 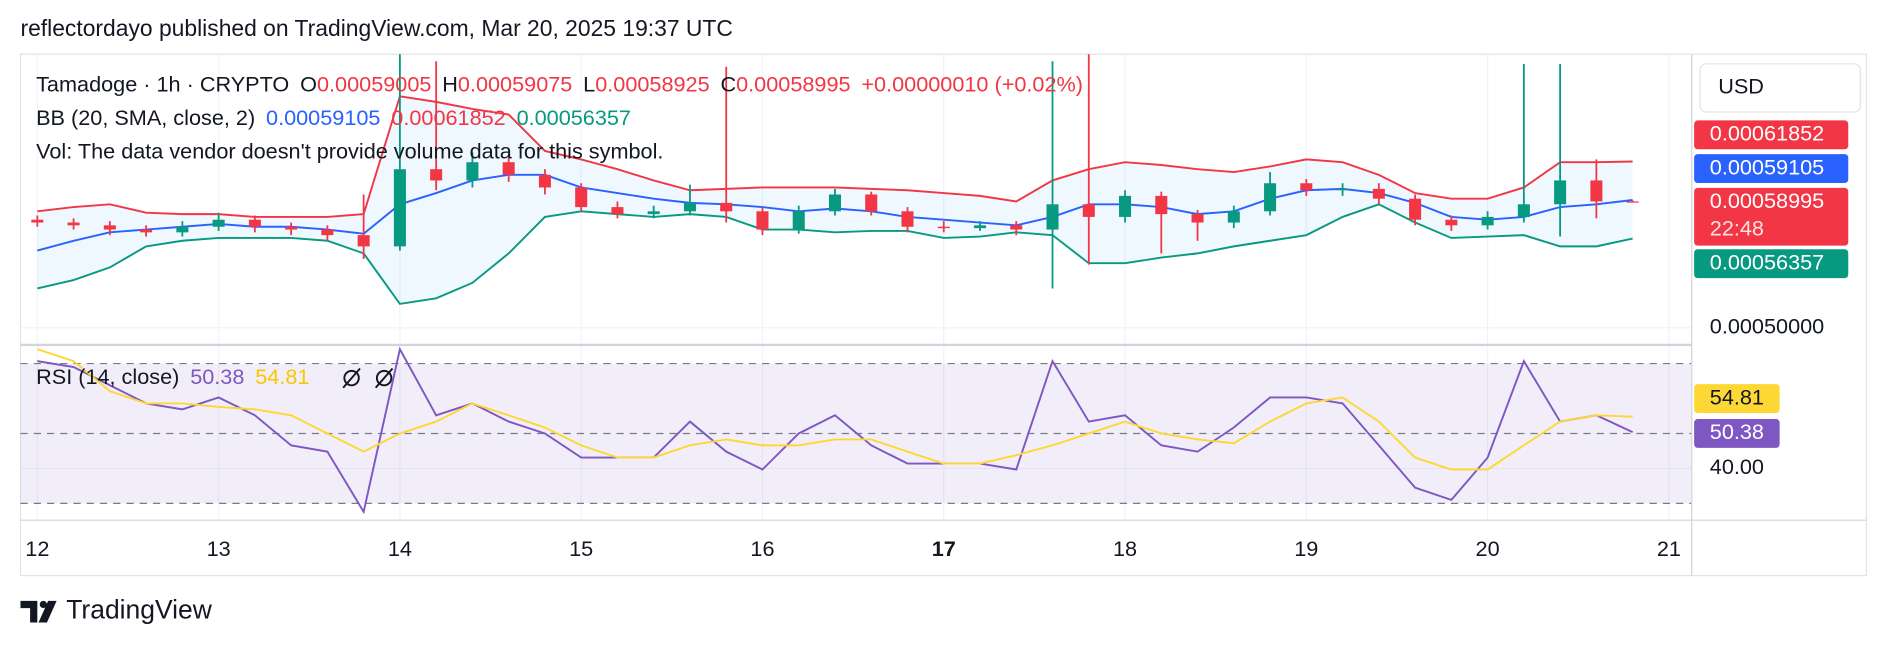 What do you see at coordinates (1767, 261) in the screenshot?
I see `price-label: 0.00056357` at bounding box center [1767, 261].